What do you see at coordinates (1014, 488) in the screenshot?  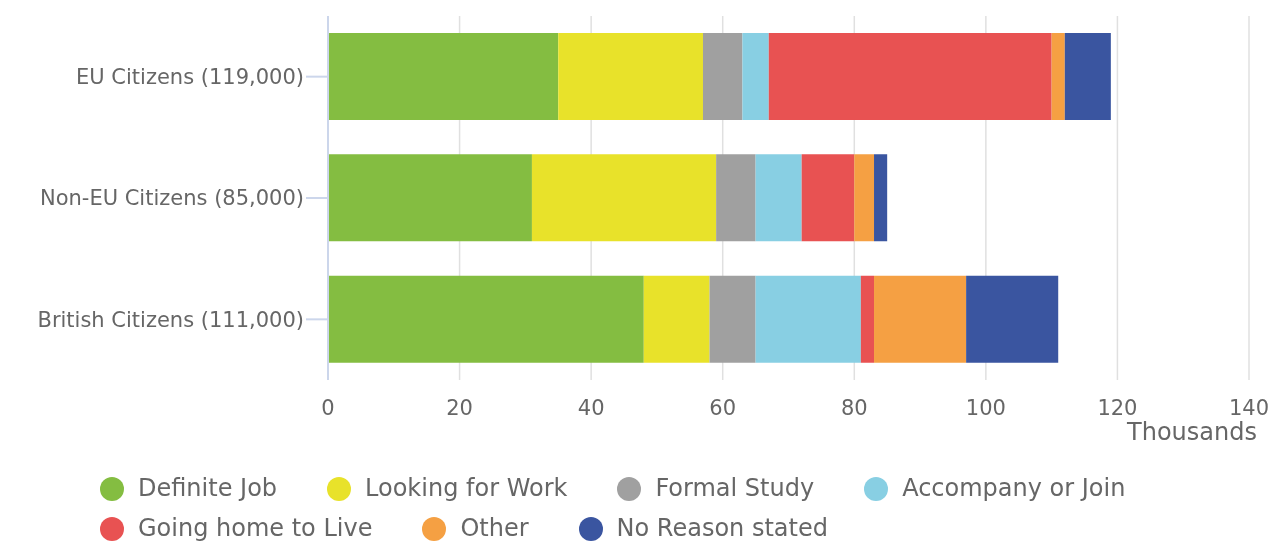 I see `legend-label: Accompany or Join` at bounding box center [1014, 488].